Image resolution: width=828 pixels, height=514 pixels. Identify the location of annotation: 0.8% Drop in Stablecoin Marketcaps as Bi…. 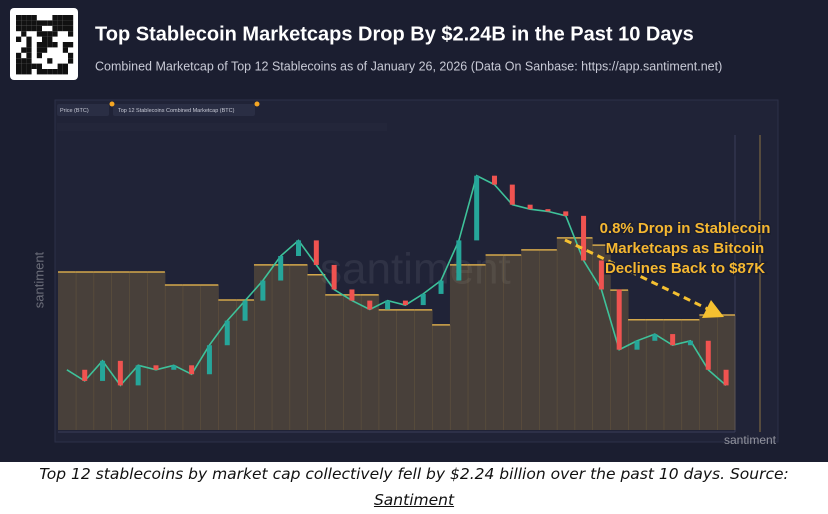
(685, 248).